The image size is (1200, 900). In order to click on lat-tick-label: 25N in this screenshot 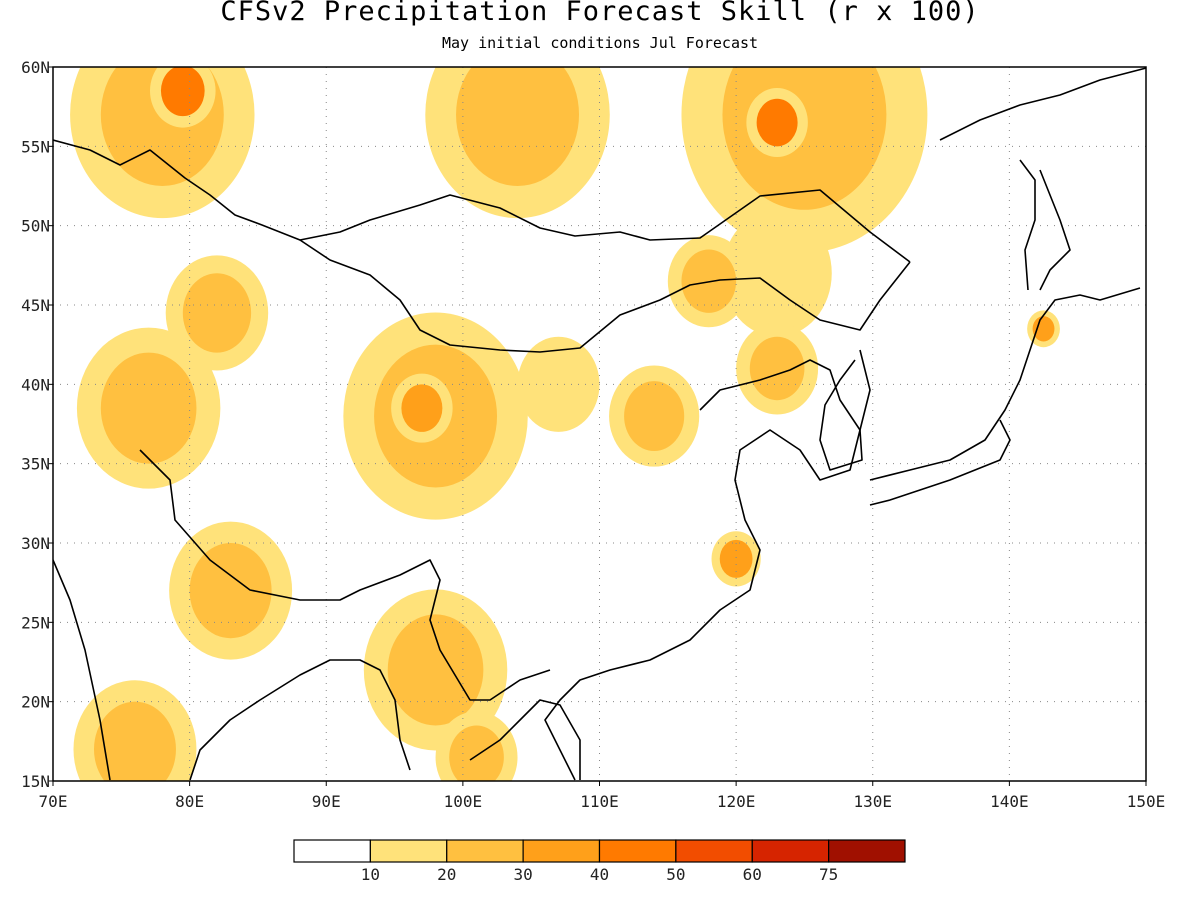, I will do `click(35, 622)`.